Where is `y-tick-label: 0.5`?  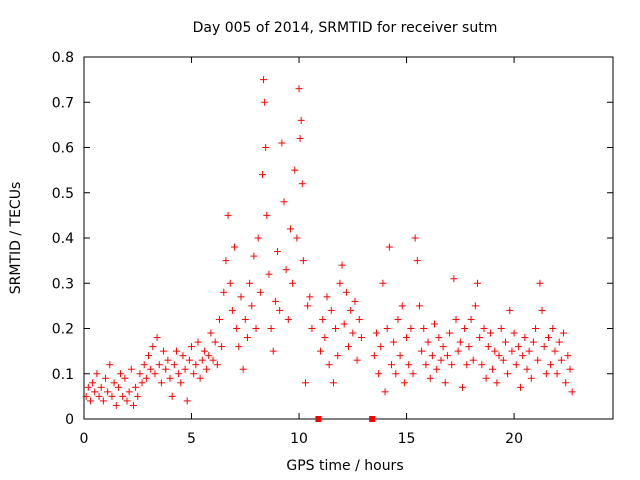
y-tick-label: 0.5 is located at coordinates (63, 194).